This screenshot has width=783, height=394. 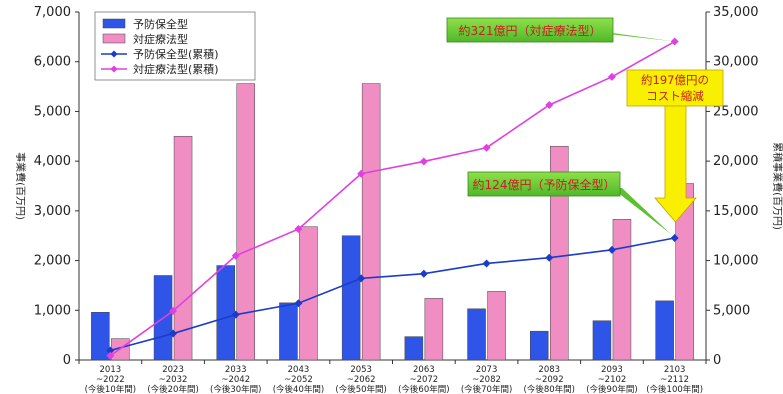 I want to click on legend-label: 予防保全型(累積), so click(x=176, y=54).